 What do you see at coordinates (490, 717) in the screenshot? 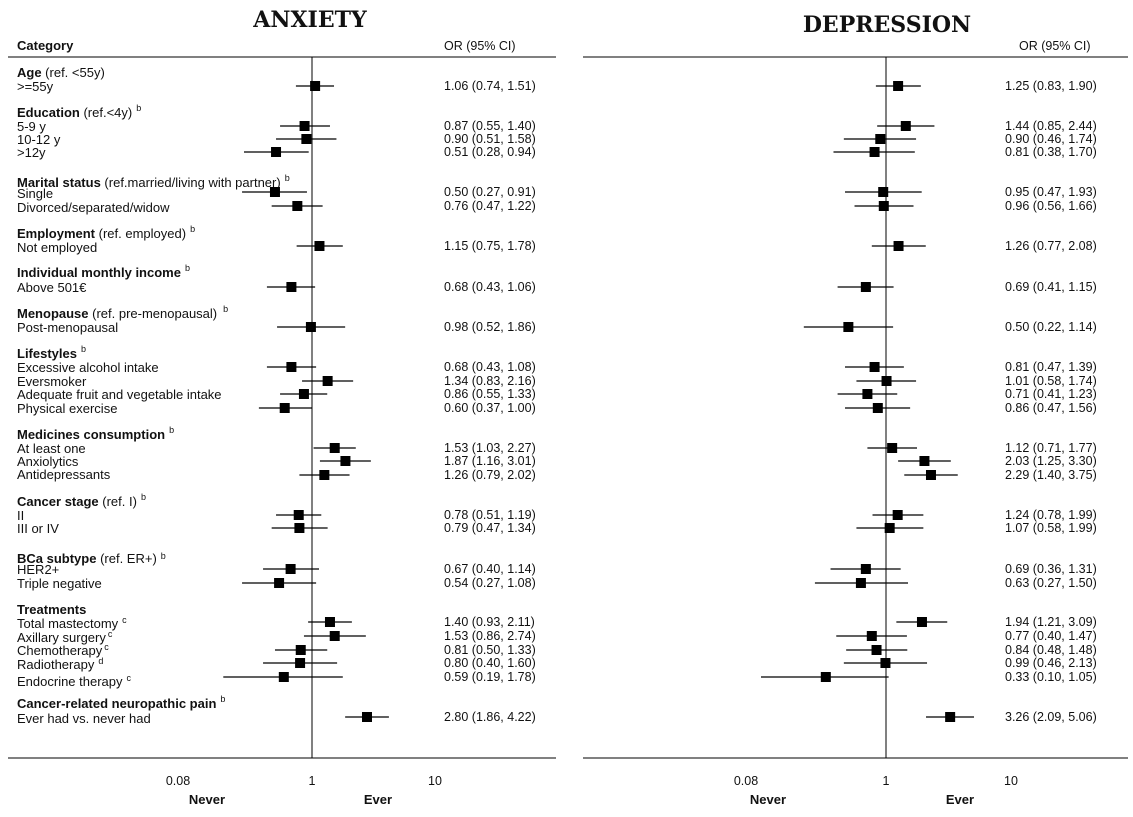
I see `anxiety-or-ci-text: 2.80 (1.86, 4.22)` at bounding box center [490, 717].